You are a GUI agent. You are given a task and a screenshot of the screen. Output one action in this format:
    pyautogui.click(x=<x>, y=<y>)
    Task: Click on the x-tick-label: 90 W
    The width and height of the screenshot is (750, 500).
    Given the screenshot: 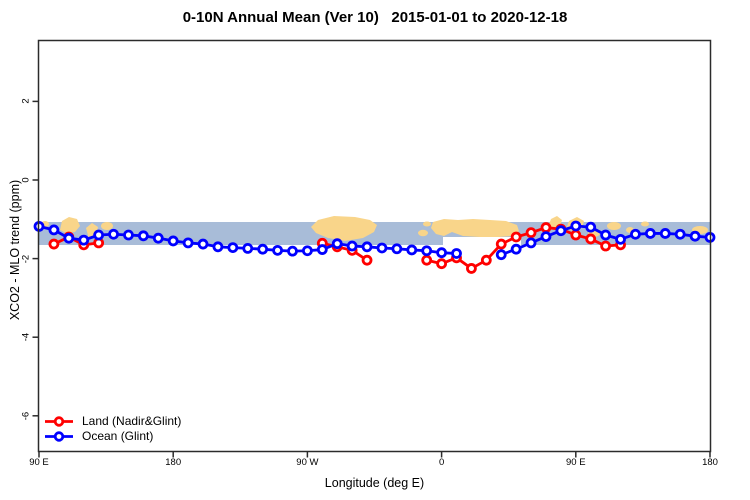 What is the action you would take?
    pyautogui.click(x=307, y=462)
    